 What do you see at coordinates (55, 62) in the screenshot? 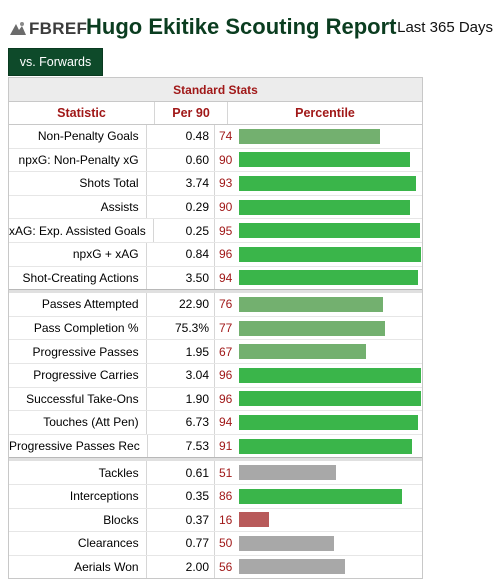
I see `tab-vs-forwards: vs. Forwards` at bounding box center [55, 62].